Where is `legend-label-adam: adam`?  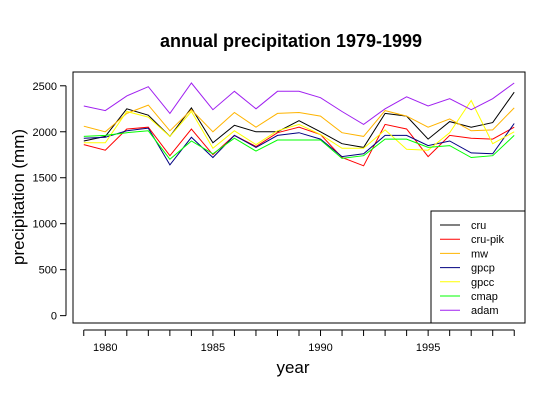 legend-label-adam: adam is located at coordinates (485, 311).